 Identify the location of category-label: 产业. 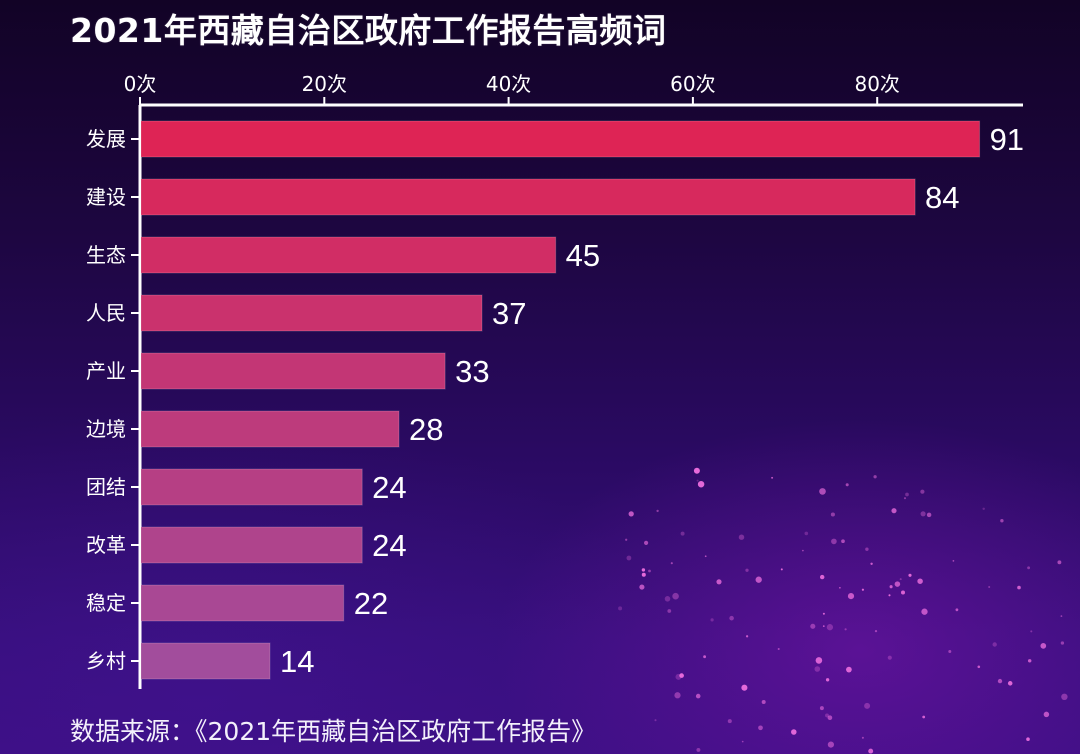
(106, 371).